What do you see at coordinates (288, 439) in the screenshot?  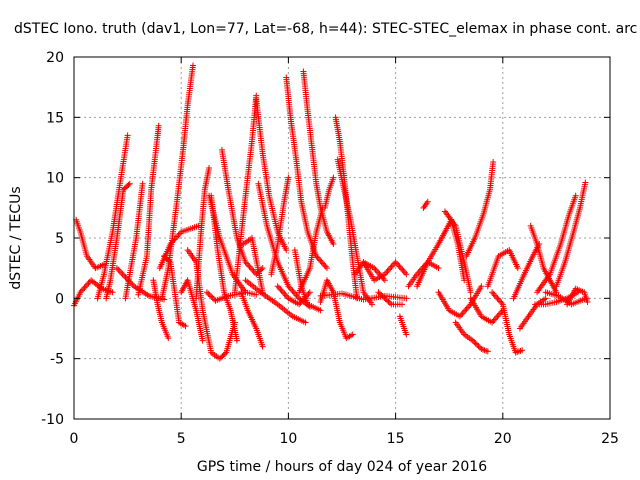 I see `x-tick-label: 10` at bounding box center [288, 439].